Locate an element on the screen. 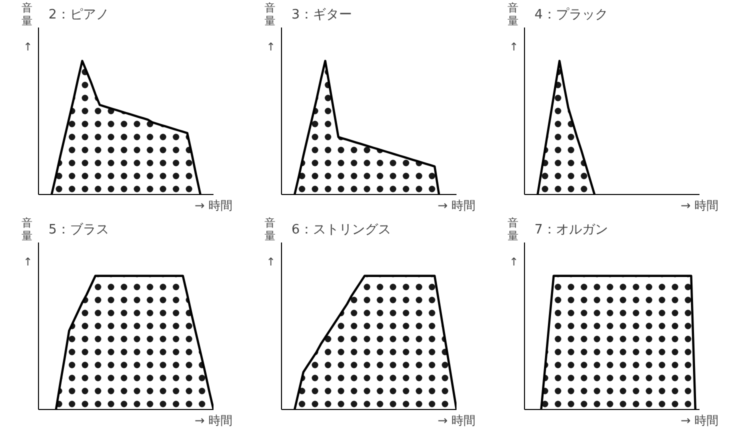 This screenshot has width=729, height=431. chart-title: 7：オルガン is located at coordinates (571, 230).